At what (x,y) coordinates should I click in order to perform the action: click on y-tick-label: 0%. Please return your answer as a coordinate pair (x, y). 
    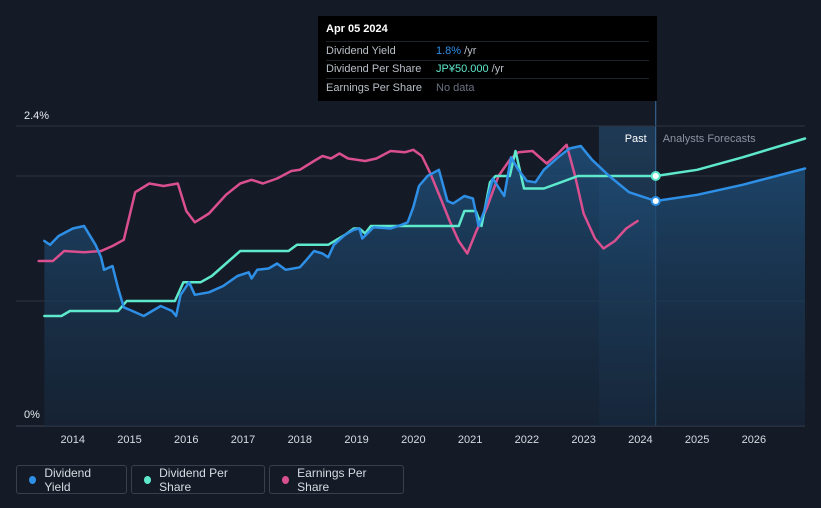
    Looking at the image, I should click on (32, 415).